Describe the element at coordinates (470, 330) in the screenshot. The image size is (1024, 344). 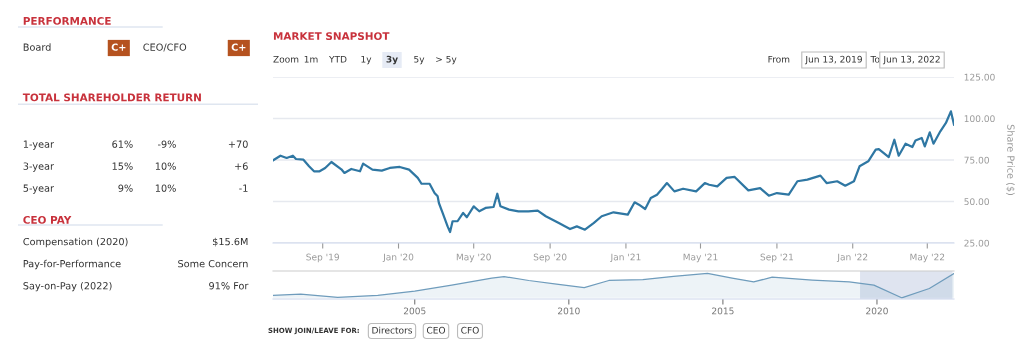
I see `text: CFO` at that location.